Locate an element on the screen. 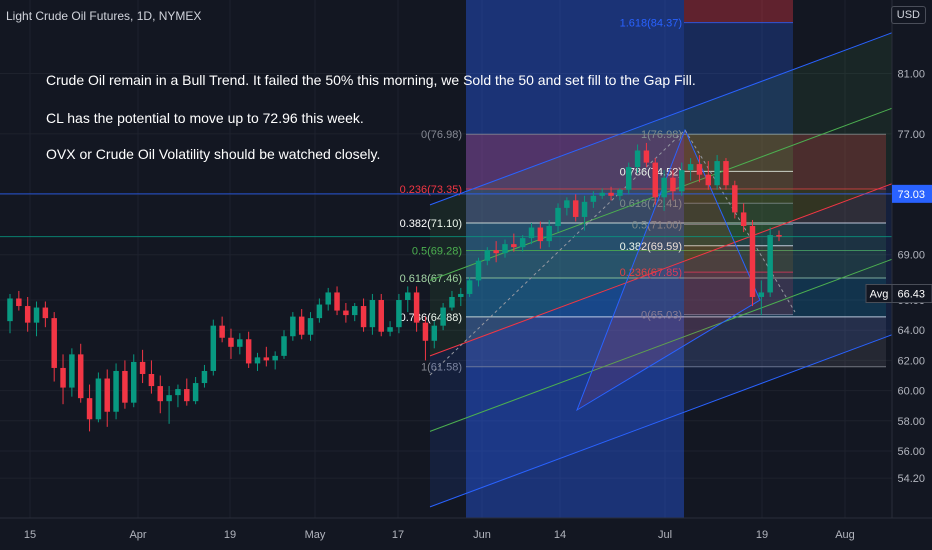 The height and width of the screenshot is (550, 932). time-axis is located at coordinates (466, 534).